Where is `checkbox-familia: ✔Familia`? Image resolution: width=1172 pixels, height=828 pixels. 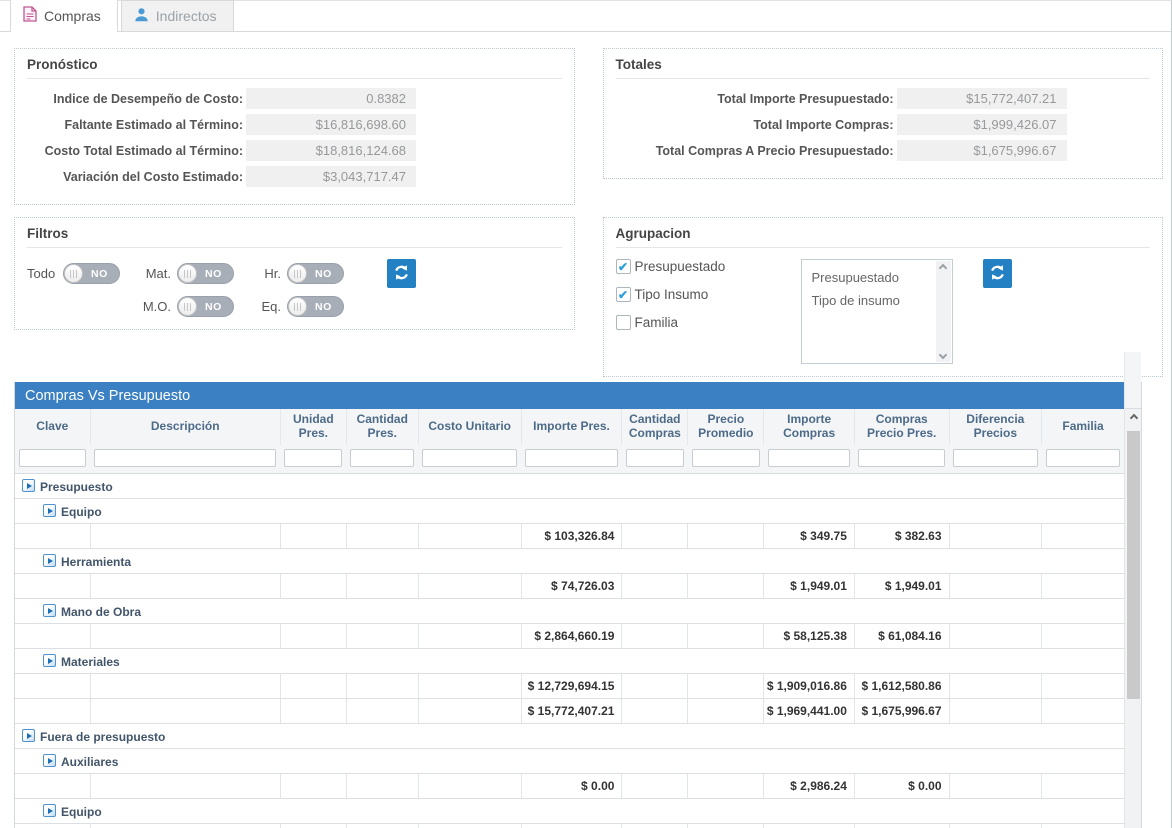
checkbox-familia: ✔Familia is located at coordinates (693, 322).